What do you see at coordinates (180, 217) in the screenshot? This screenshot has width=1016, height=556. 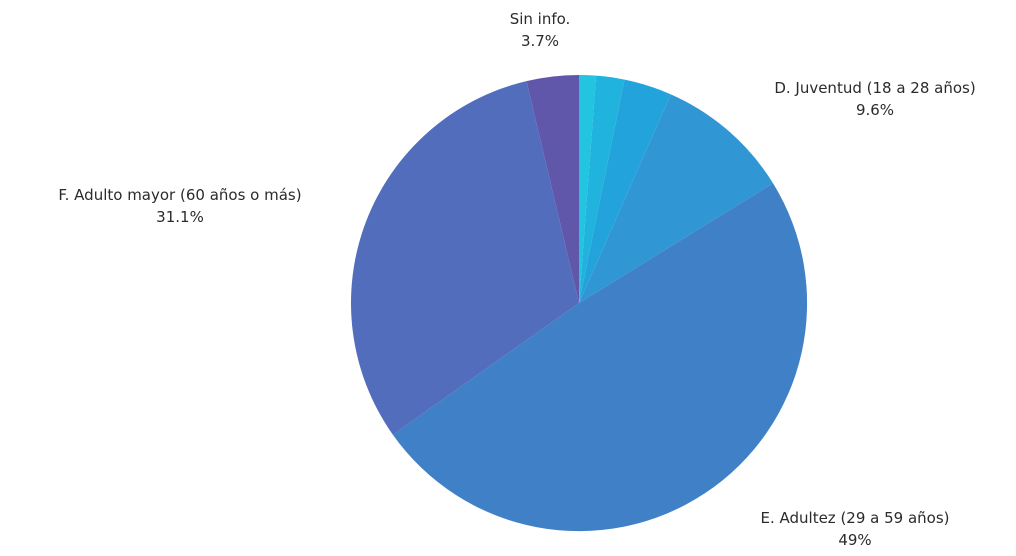 I see `slice-label-adulto-mayor-value: 31.1%` at bounding box center [180, 217].